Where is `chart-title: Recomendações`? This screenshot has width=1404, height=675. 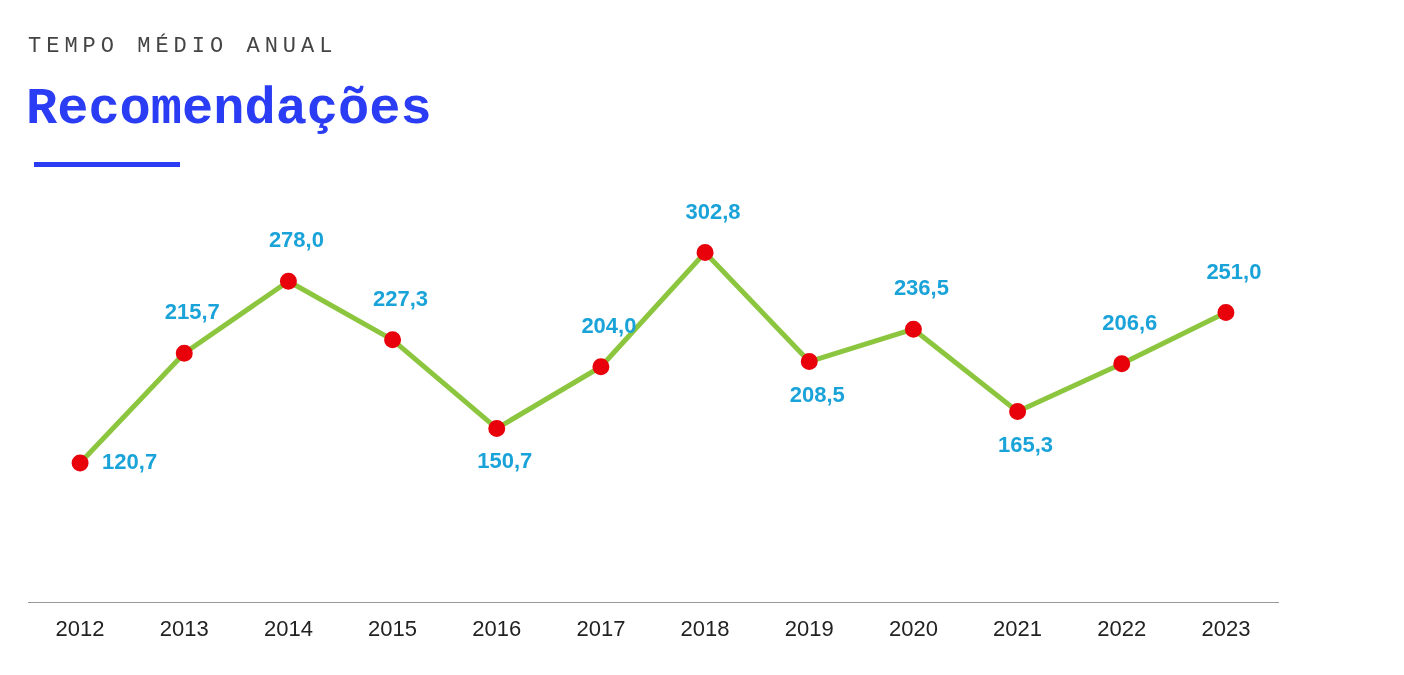 chart-title: Recomendações is located at coordinates (229, 109).